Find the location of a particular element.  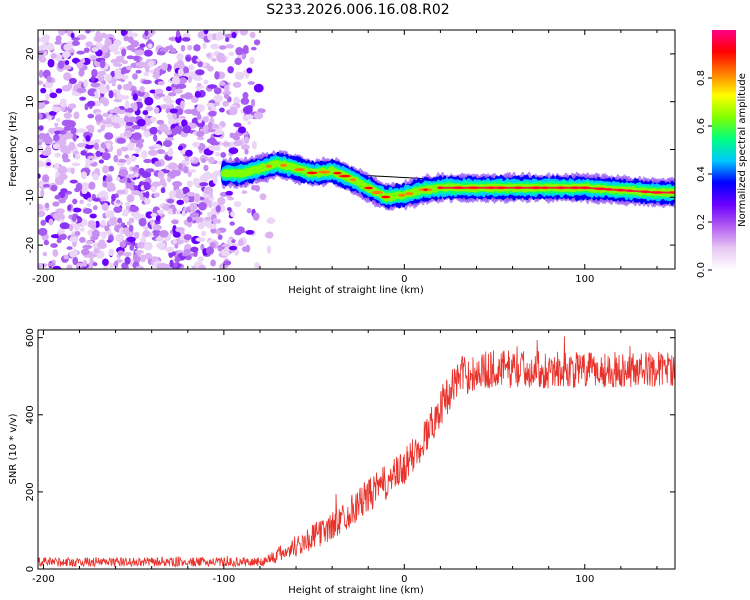

spectrogram-x-tick-label: 100 is located at coordinates (584, 279).